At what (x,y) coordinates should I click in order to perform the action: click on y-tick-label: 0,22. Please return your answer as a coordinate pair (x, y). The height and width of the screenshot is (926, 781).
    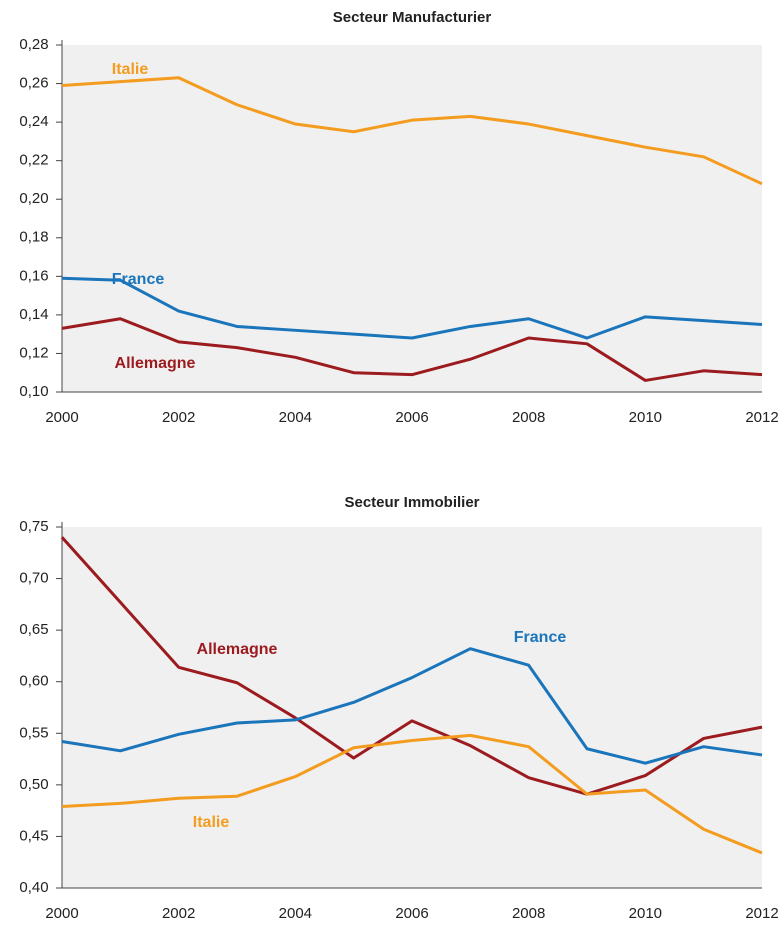
    Looking at the image, I should click on (33, 160).